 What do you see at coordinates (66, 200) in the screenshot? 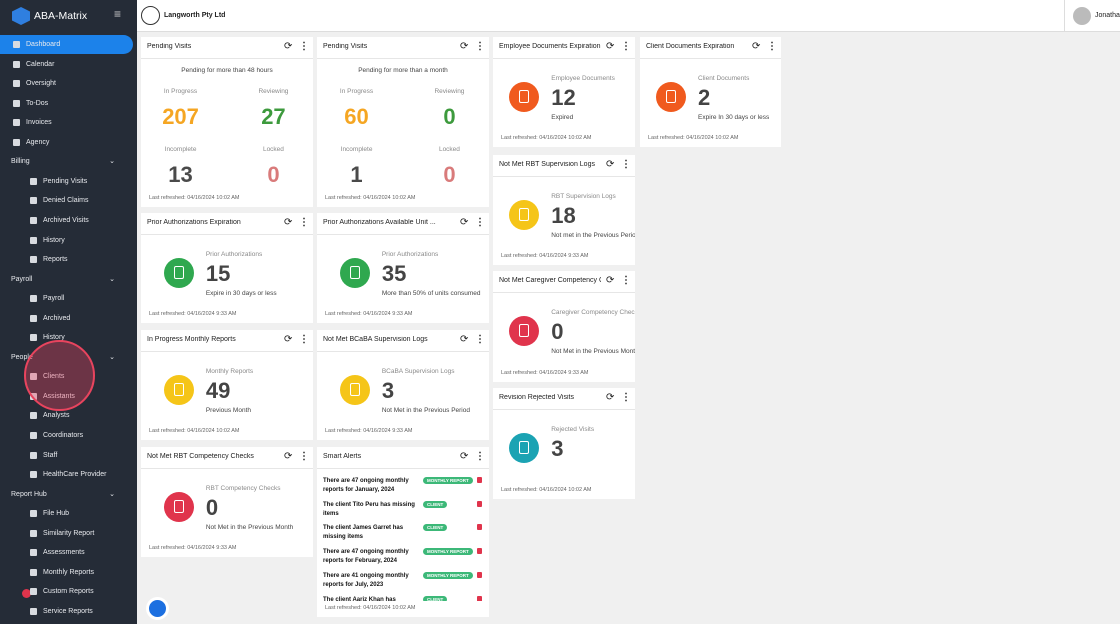
I see `nav-item: Denied Claims` at bounding box center [66, 200].